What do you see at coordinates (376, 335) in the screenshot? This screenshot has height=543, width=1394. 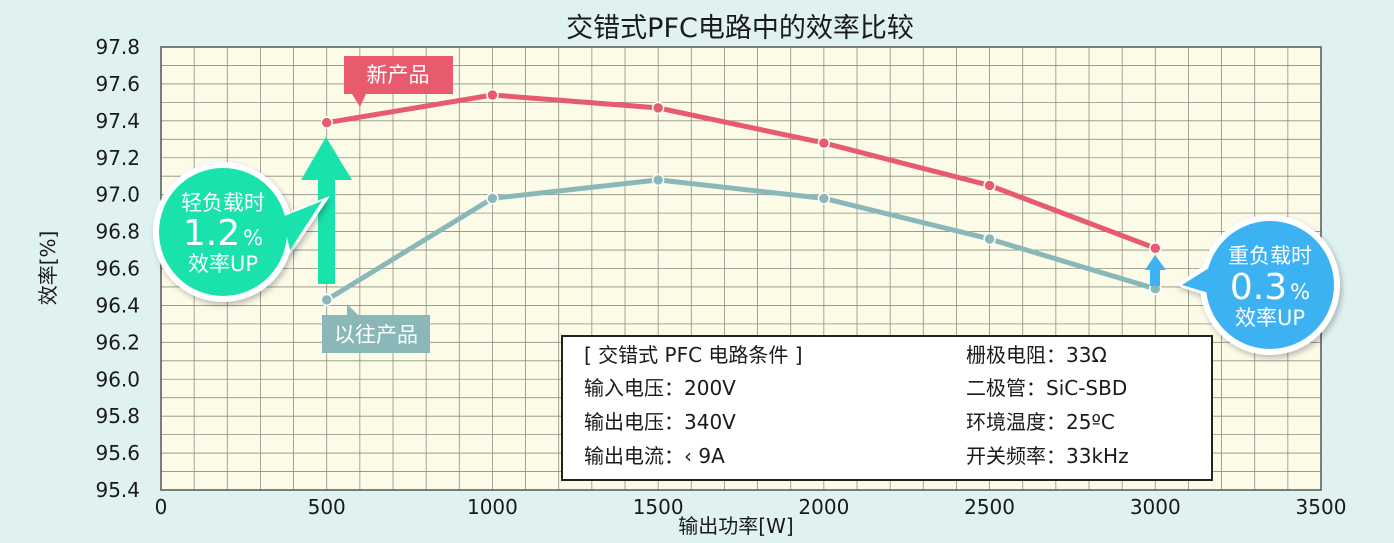 I see `old-product-label: 以往产品` at bounding box center [376, 335].